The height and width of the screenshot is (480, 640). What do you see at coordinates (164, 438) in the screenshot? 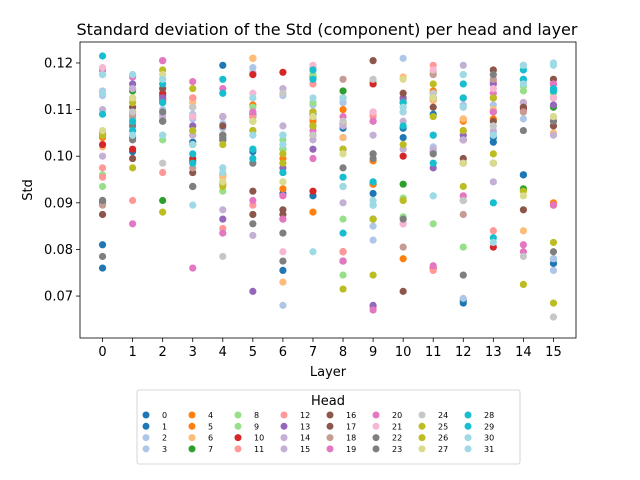
I see `legend-label: 2` at bounding box center [164, 438].